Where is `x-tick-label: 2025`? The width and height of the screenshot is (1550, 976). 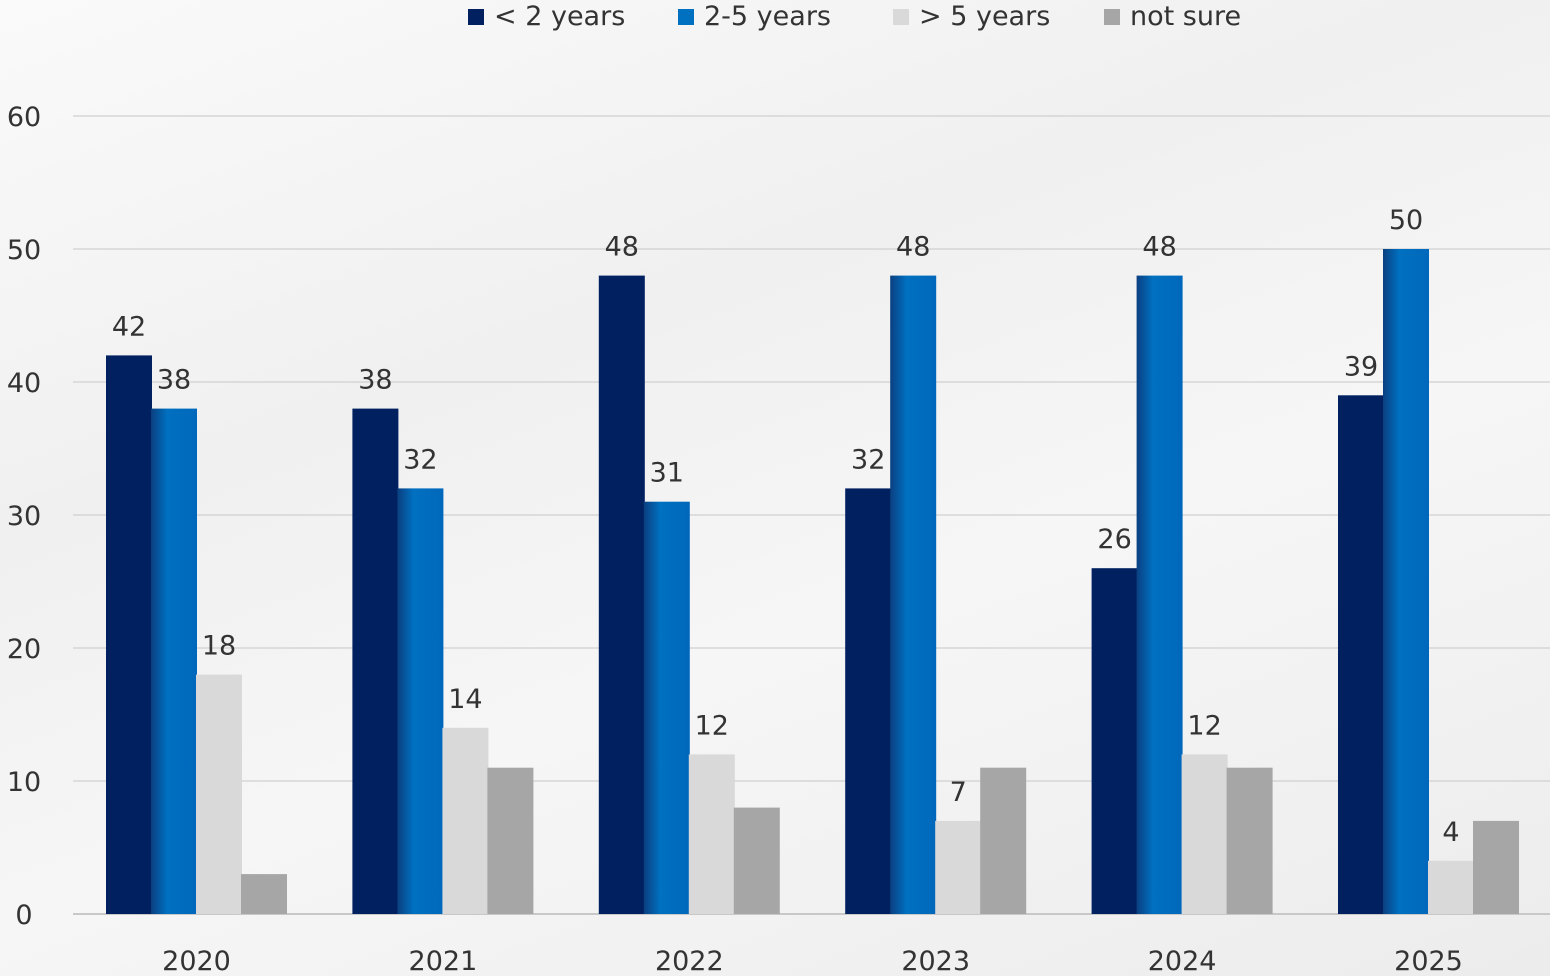 x-tick-label: 2025 is located at coordinates (1428, 961).